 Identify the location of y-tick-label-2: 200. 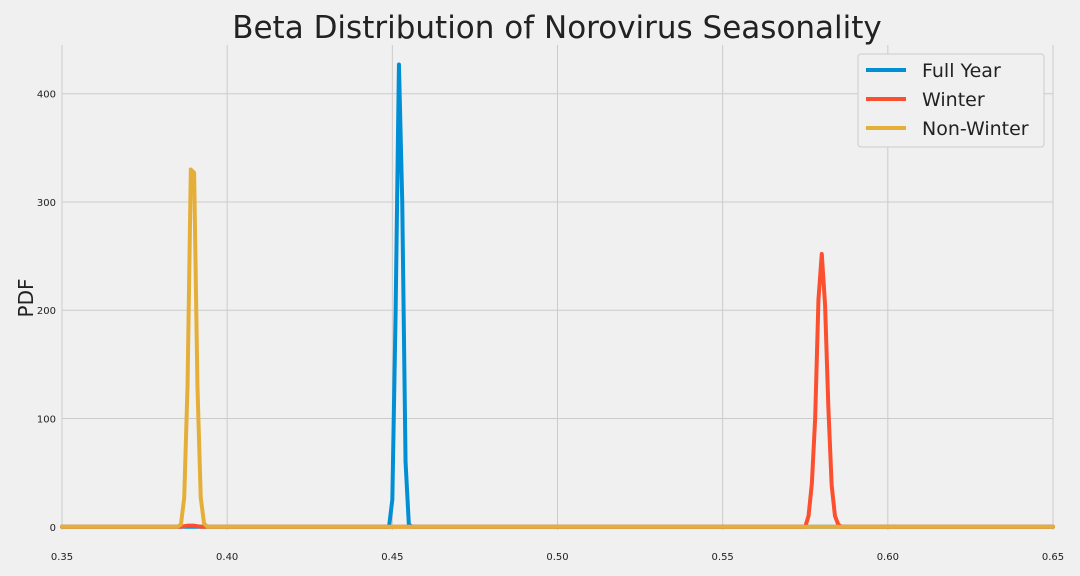
(46, 311).